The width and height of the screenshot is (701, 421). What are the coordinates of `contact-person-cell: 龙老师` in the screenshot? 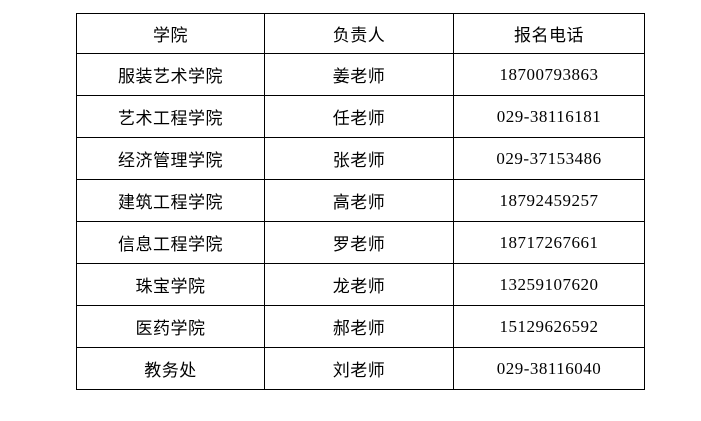 It's located at (359, 284).